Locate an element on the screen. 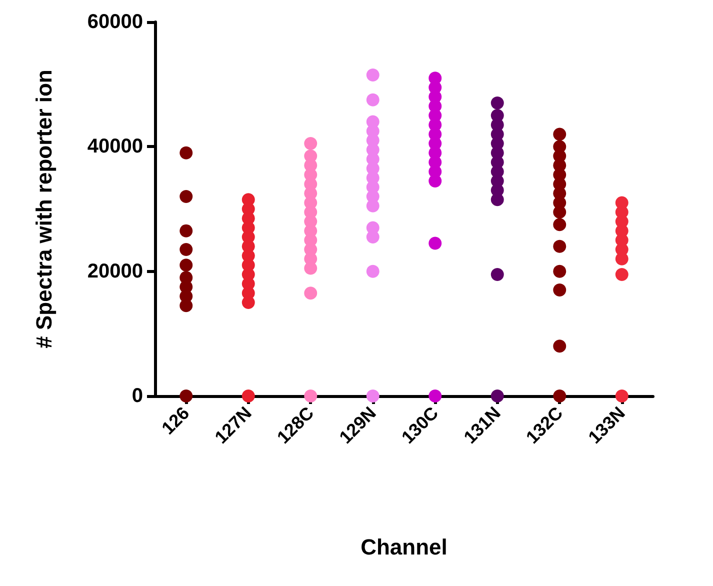 This screenshot has width=713, height=586. x-axis-title: Channel is located at coordinates (404, 547).